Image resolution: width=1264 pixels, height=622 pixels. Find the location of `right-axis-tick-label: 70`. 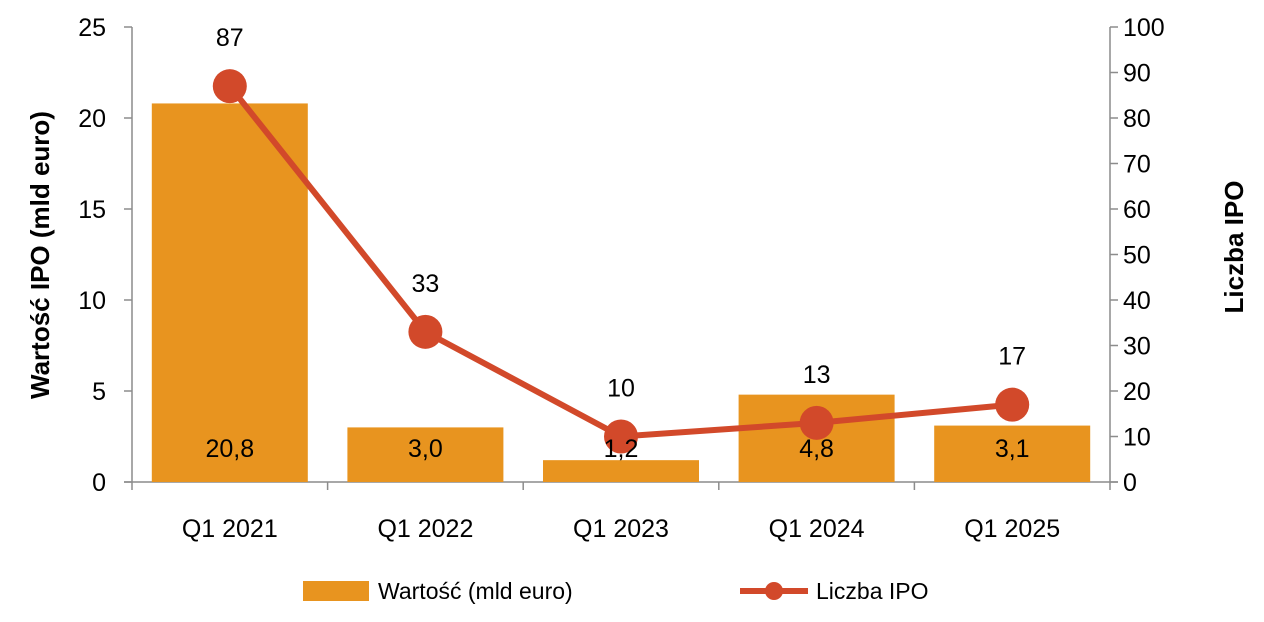

right-axis-tick-label: 70 is located at coordinates (1137, 165).